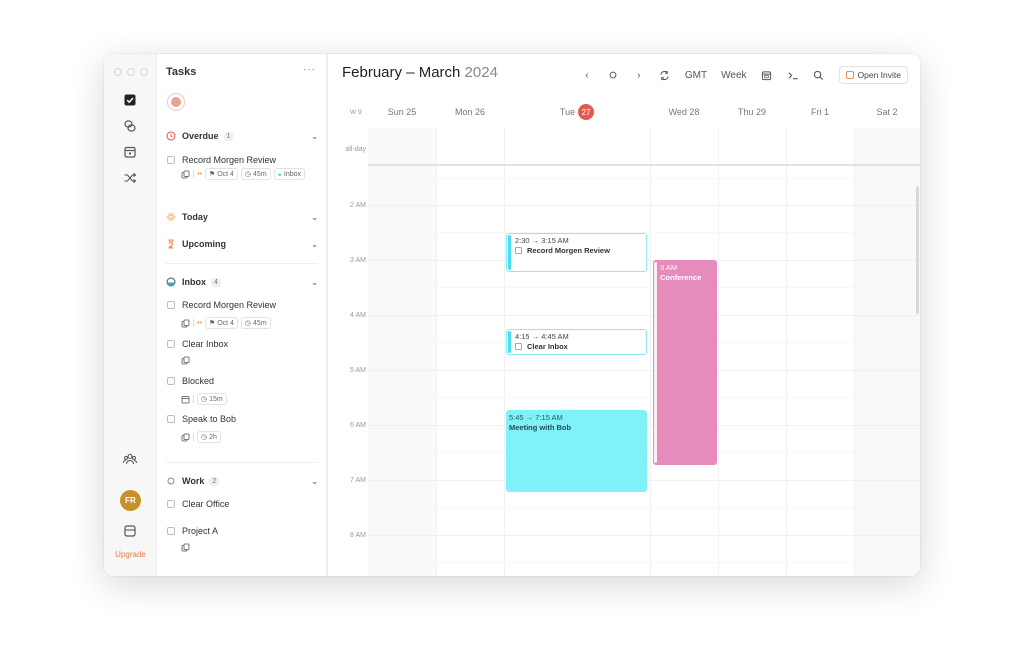 The image size is (1024, 655). What do you see at coordinates (242, 244) in the screenshot?
I see `section-upcoming: Upcoming ⌄` at bounding box center [242, 244].